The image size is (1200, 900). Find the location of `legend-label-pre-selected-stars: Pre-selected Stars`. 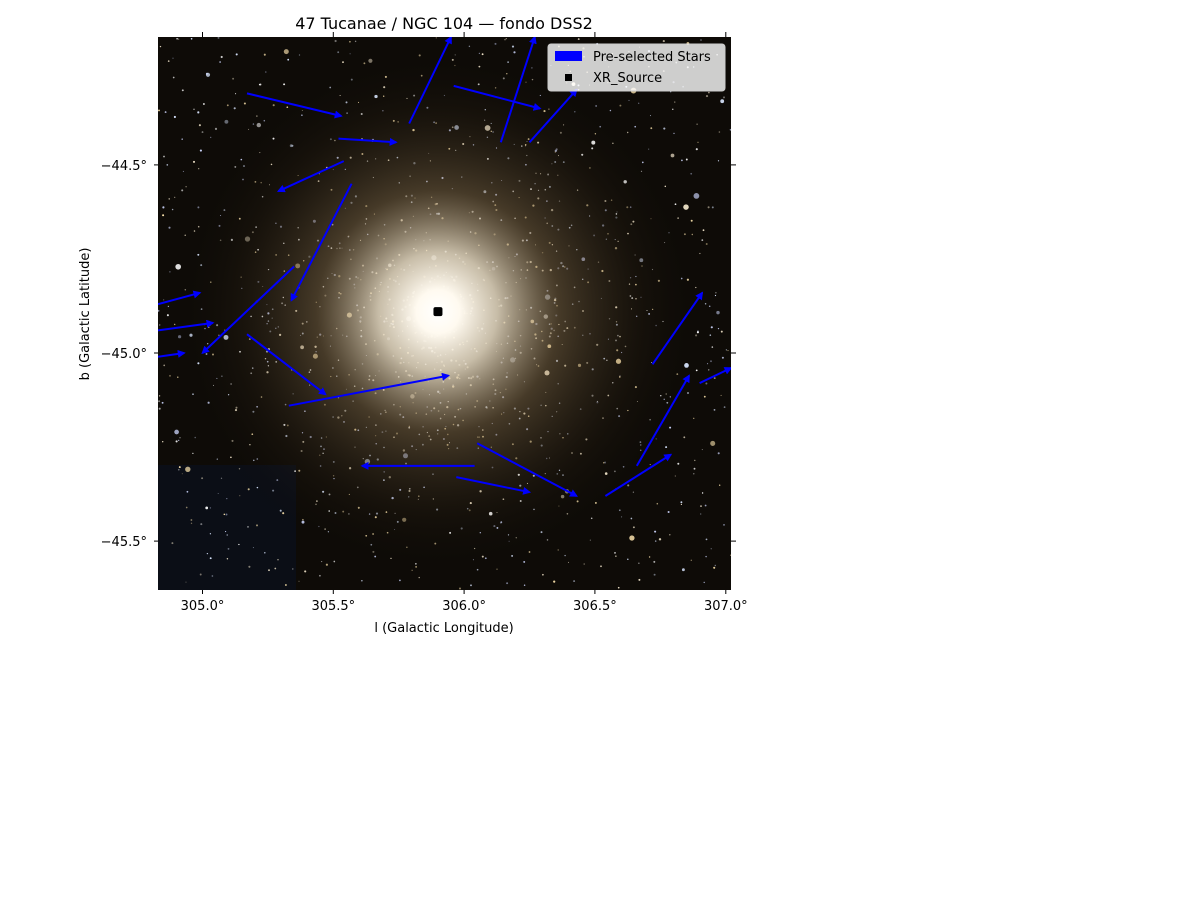

legend-label-pre-selected-stars: Pre-selected Stars is located at coordinates (652, 57).